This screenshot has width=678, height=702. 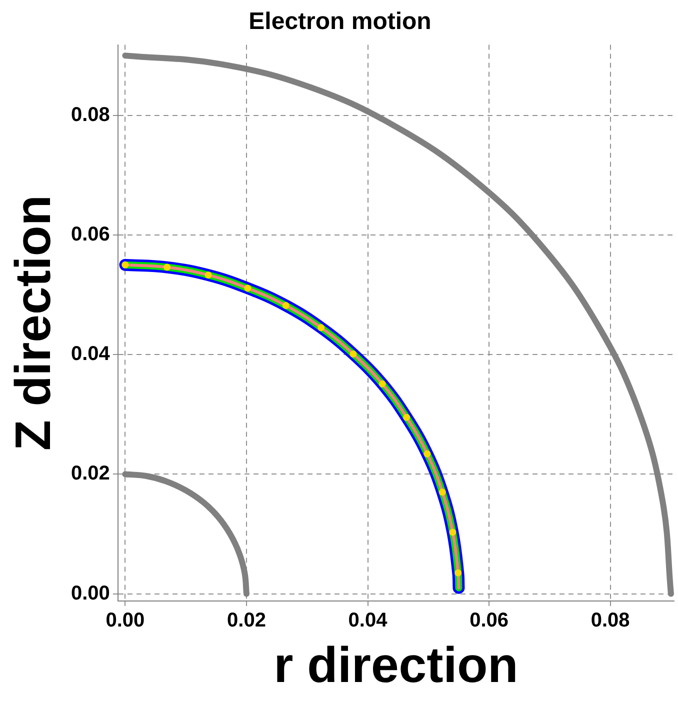 What do you see at coordinates (32, 323) in the screenshot?
I see `y-axis-title: Z direction` at bounding box center [32, 323].